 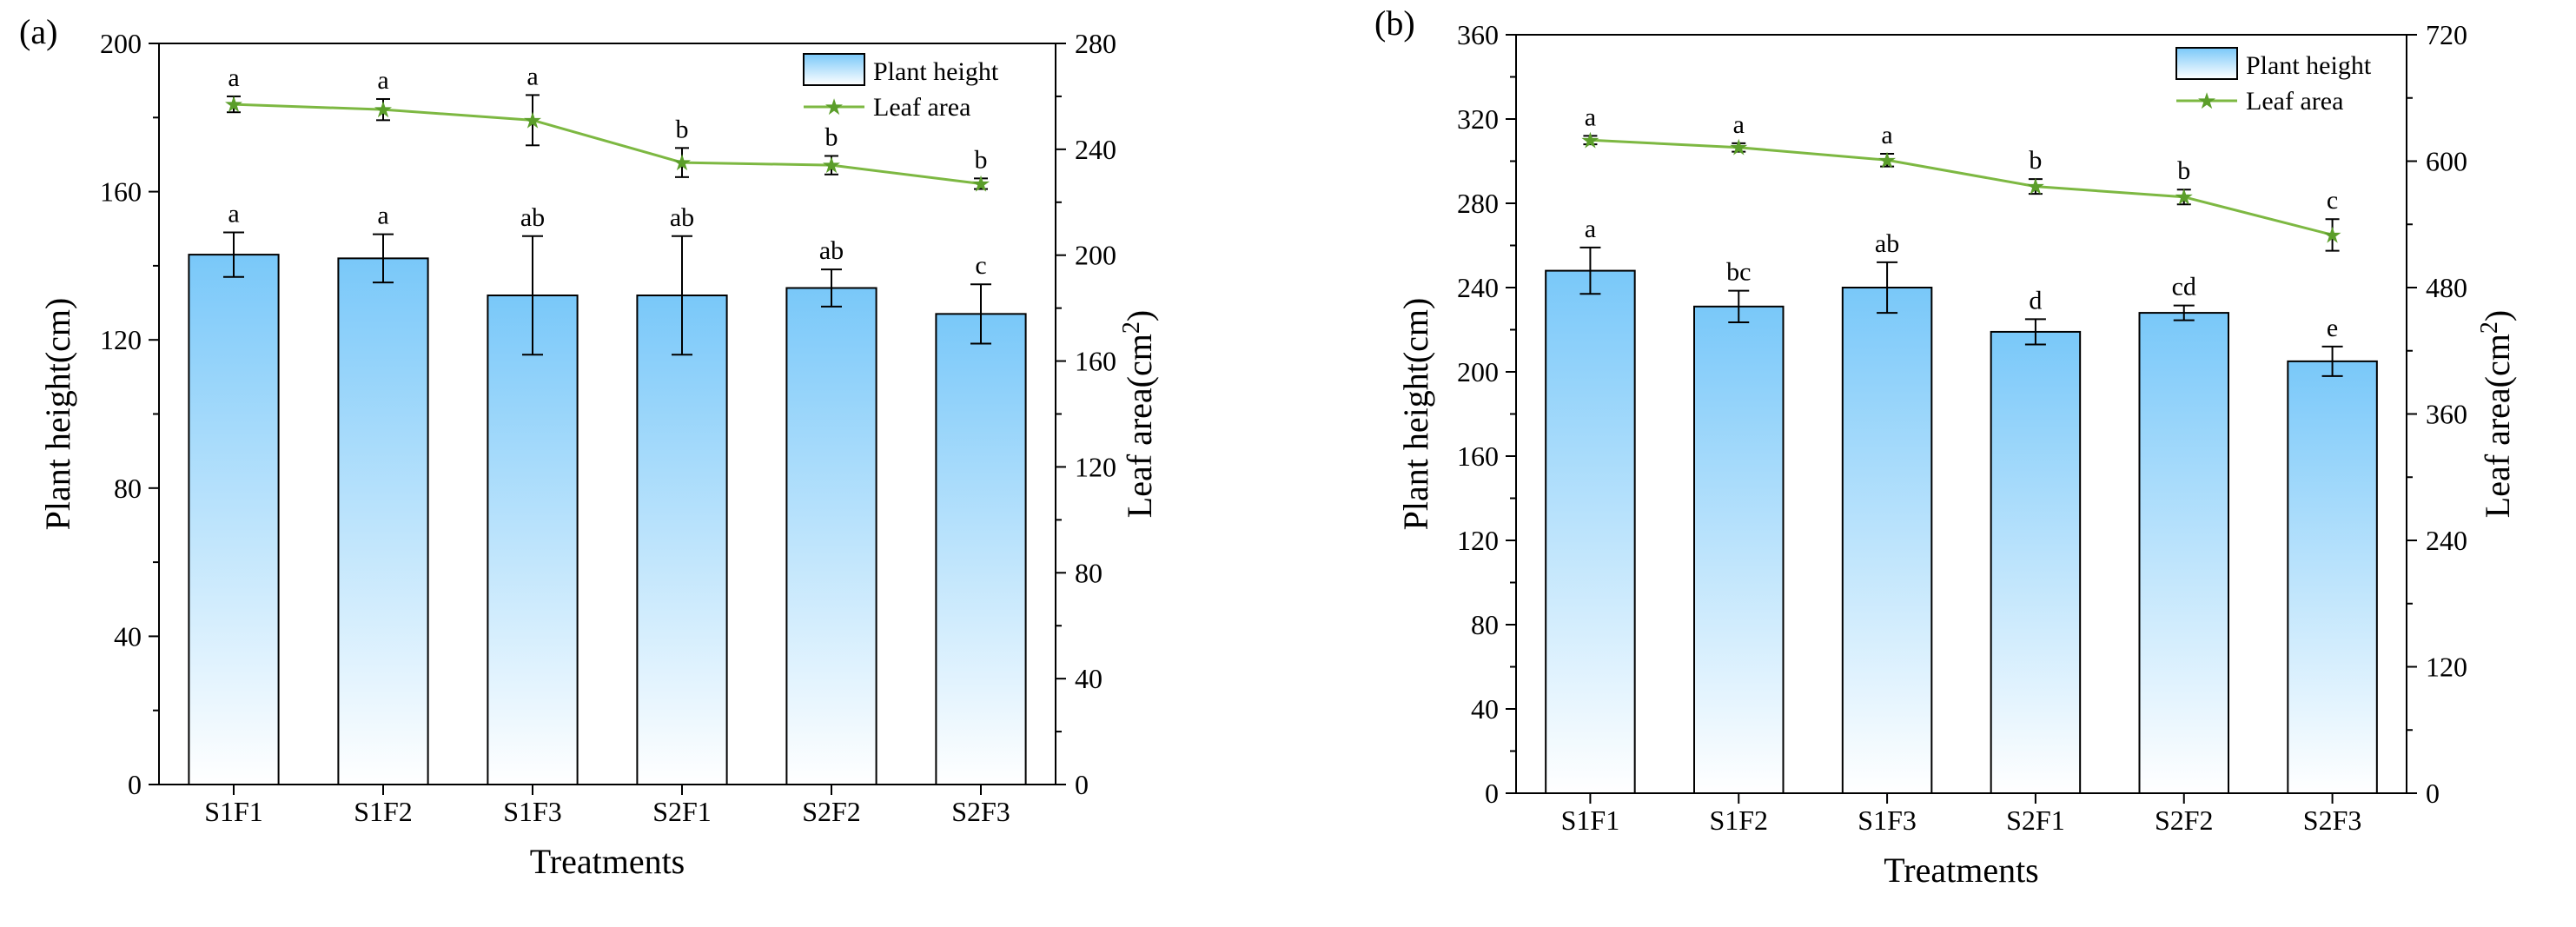 I want to click on panel-label: (a), so click(x=38, y=31).